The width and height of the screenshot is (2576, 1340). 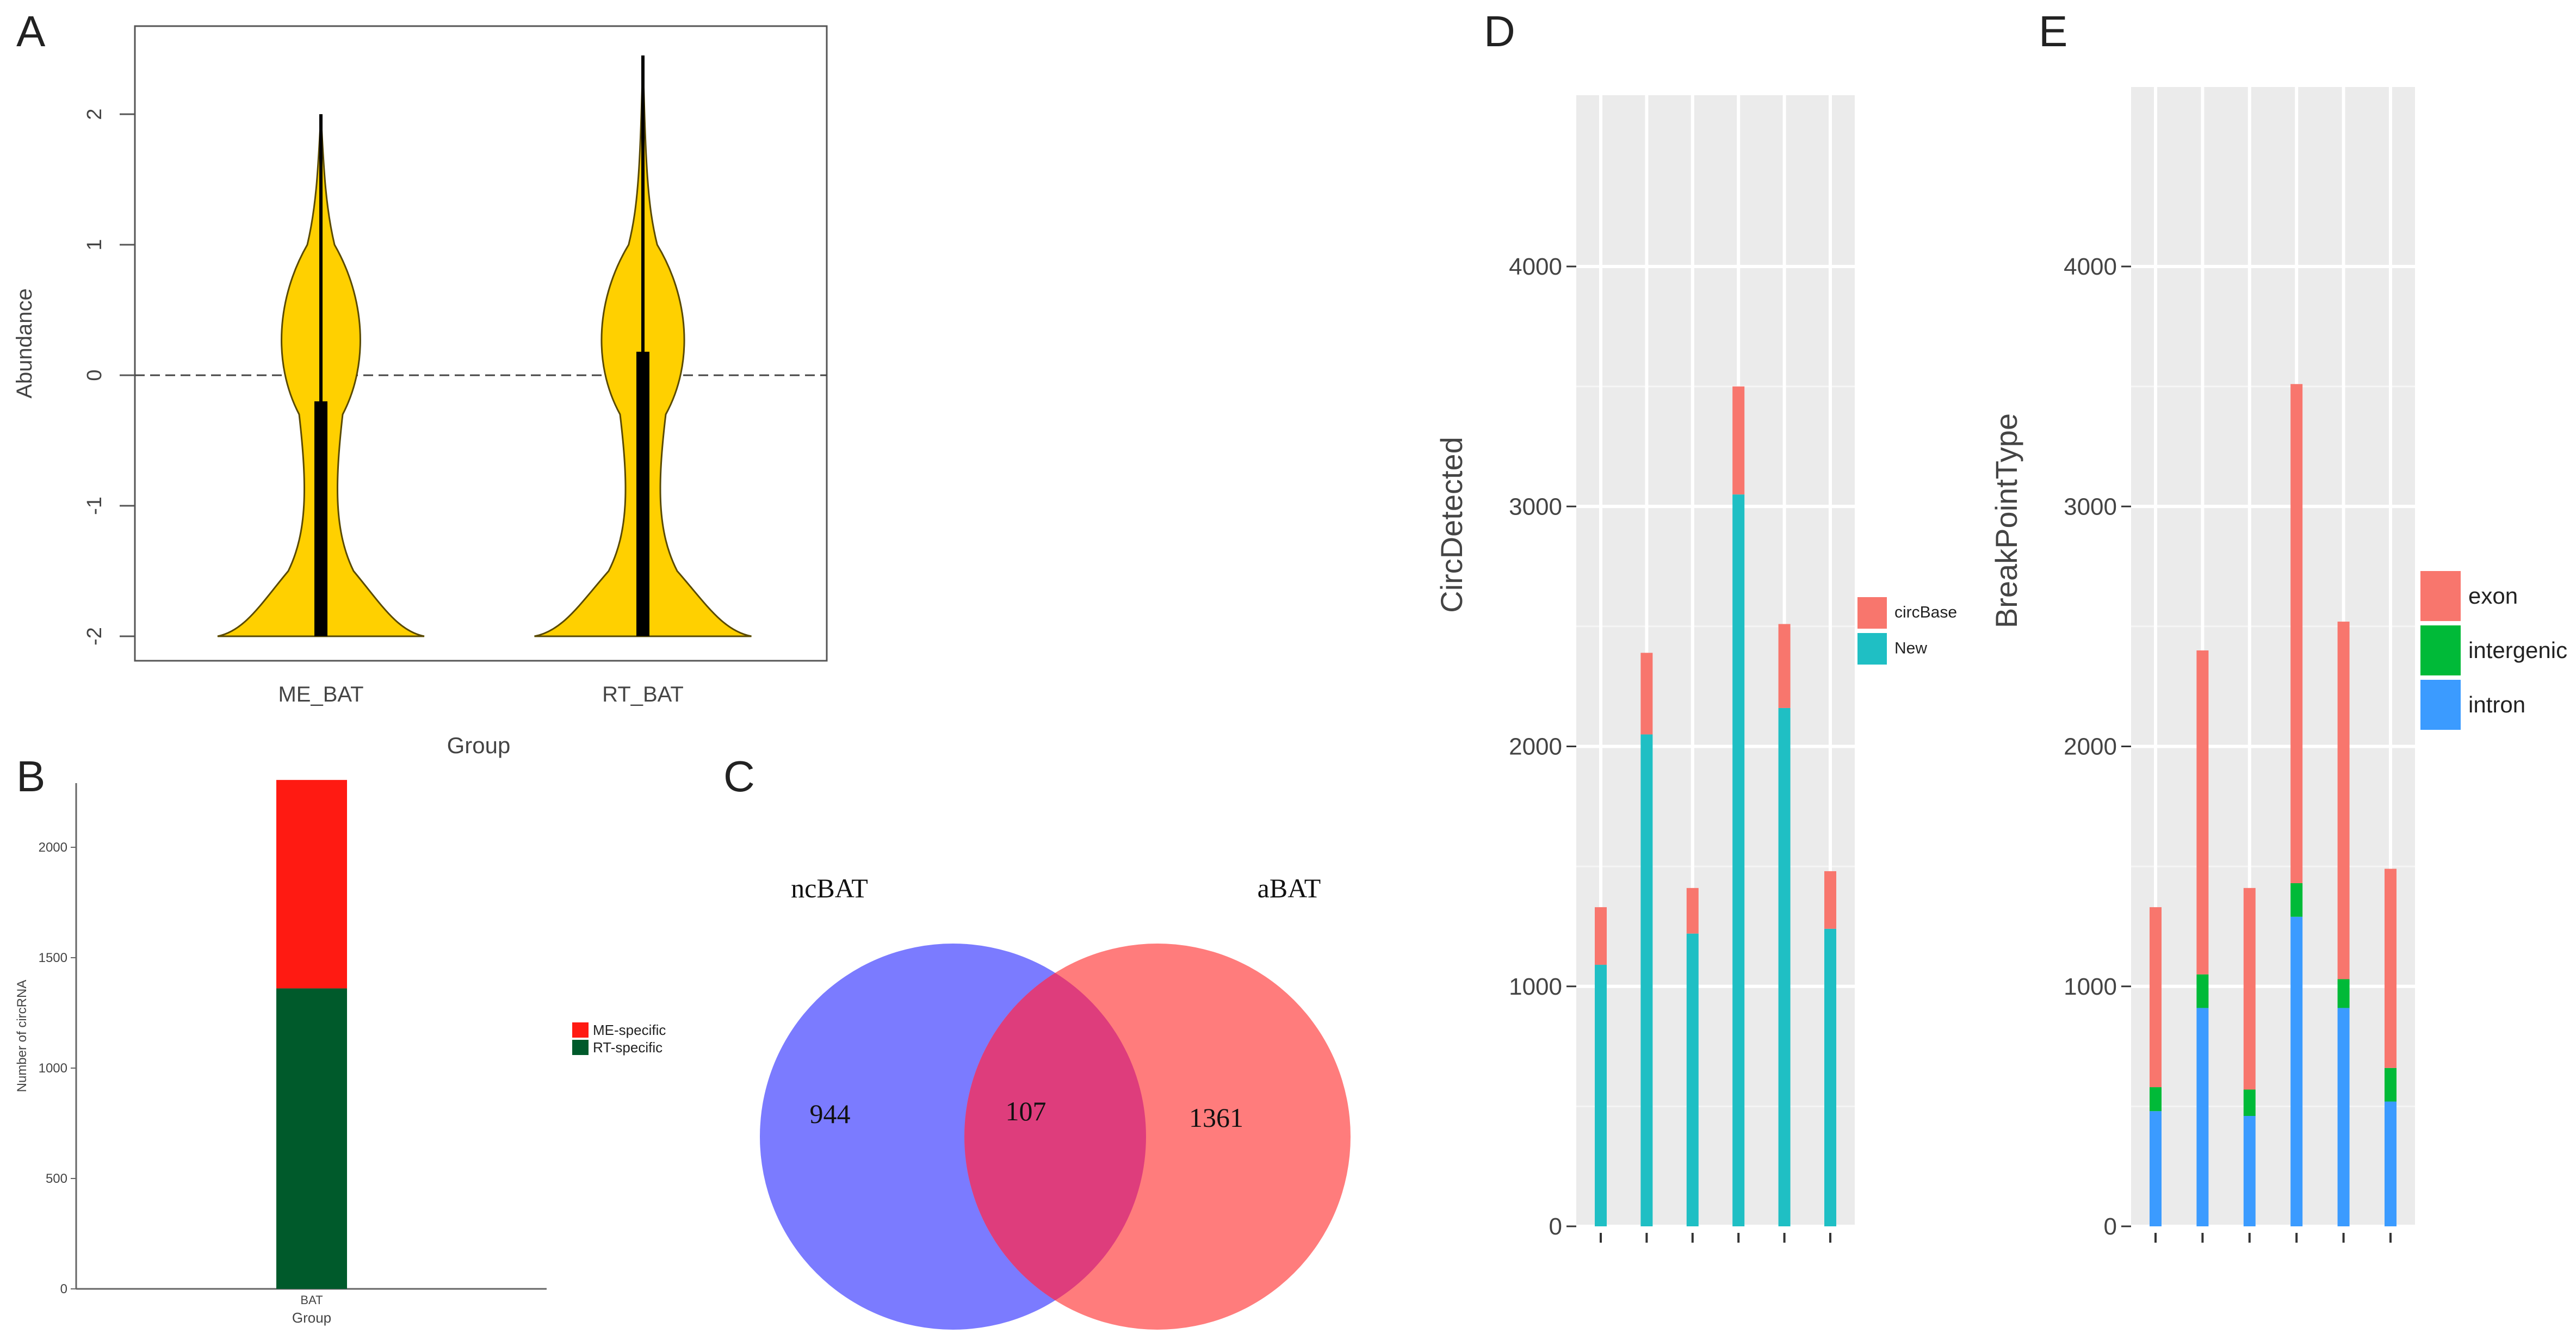 What do you see at coordinates (1499, 31) in the screenshot?
I see `panel-letter-d: D` at bounding box center [1499, 31].